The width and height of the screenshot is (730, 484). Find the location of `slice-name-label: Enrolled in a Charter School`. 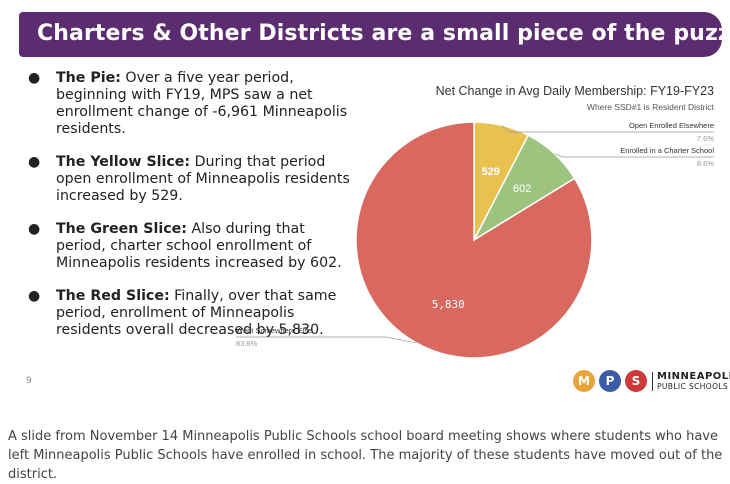

slice-name-label: Enrolled in a Charter School is located at coordinates (667, 150).